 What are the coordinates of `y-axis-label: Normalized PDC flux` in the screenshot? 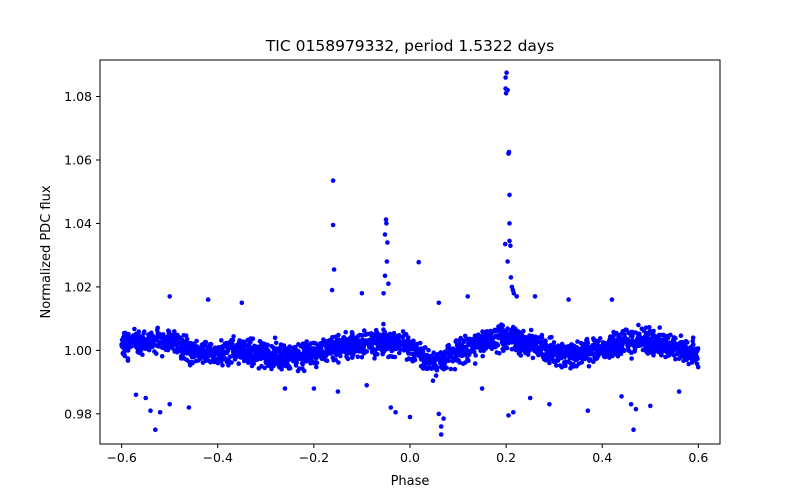 It's located at (46, 251).